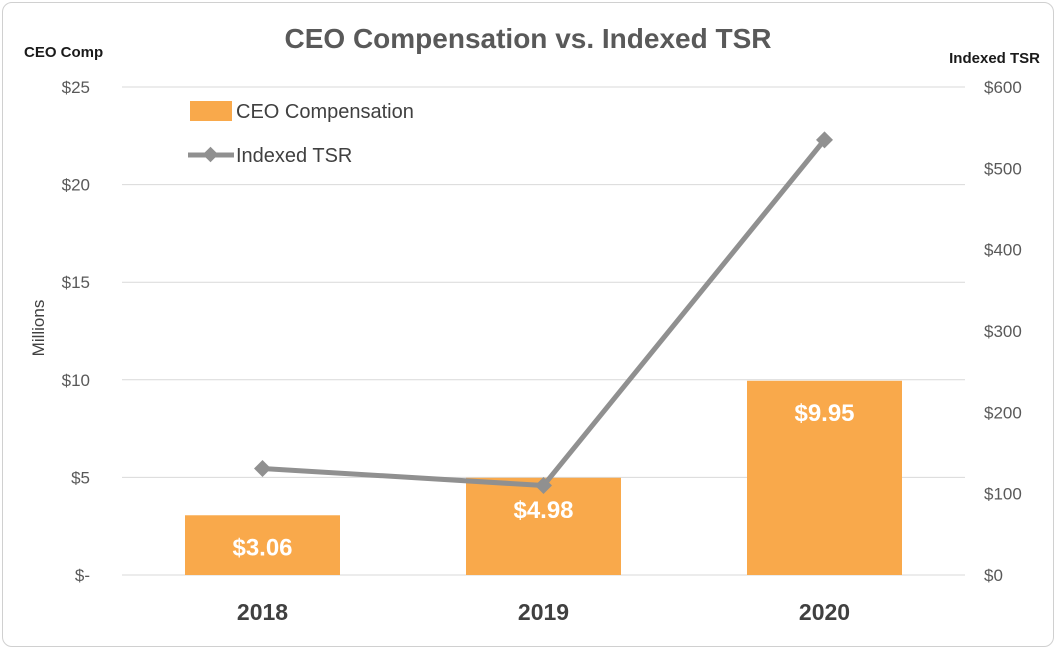  I want to click on y-right-tick-label: $600, so click(1003, 87).